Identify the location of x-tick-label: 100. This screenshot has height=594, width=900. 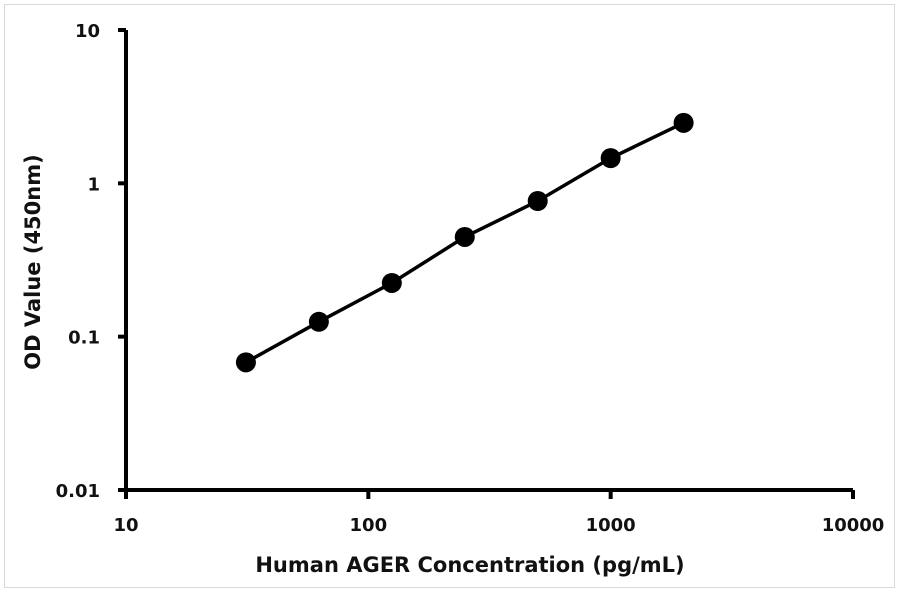
(369, 525).